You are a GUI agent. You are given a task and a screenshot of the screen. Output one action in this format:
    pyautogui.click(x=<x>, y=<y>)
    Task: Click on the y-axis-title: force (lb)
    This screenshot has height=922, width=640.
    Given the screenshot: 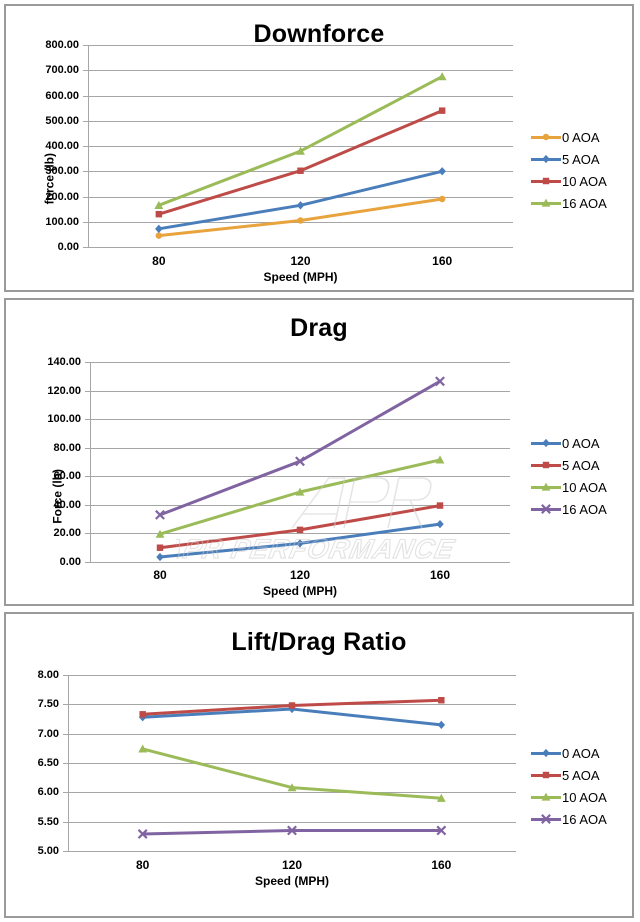 What is the action you would take?
    pyautogui.click(x=49, y=179)
    